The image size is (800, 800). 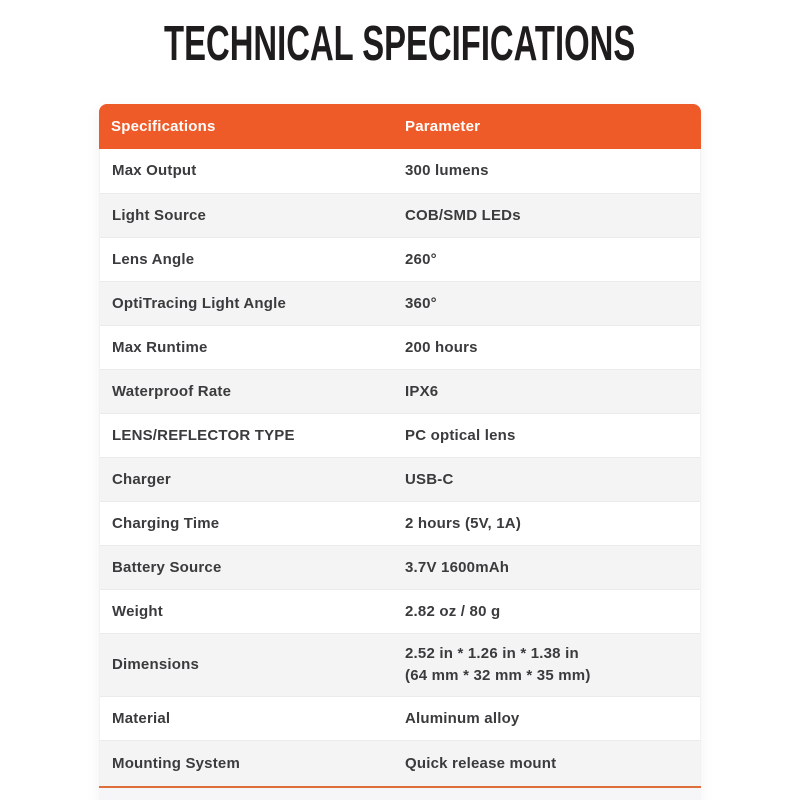 I want to click on spec-label: Charging Time, so click(x=166, y=523).